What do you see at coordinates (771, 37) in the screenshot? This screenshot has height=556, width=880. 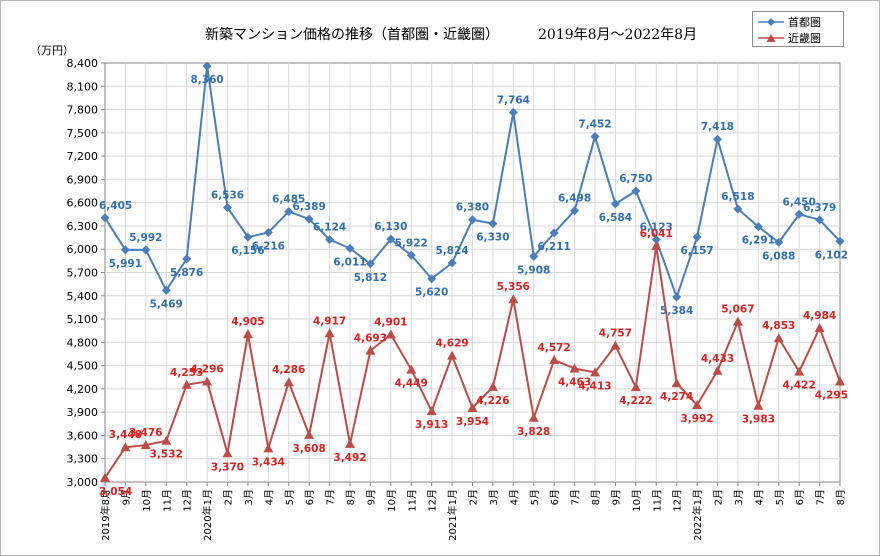 I see `legend-marker-kinki` at bounding box center [771, 37].